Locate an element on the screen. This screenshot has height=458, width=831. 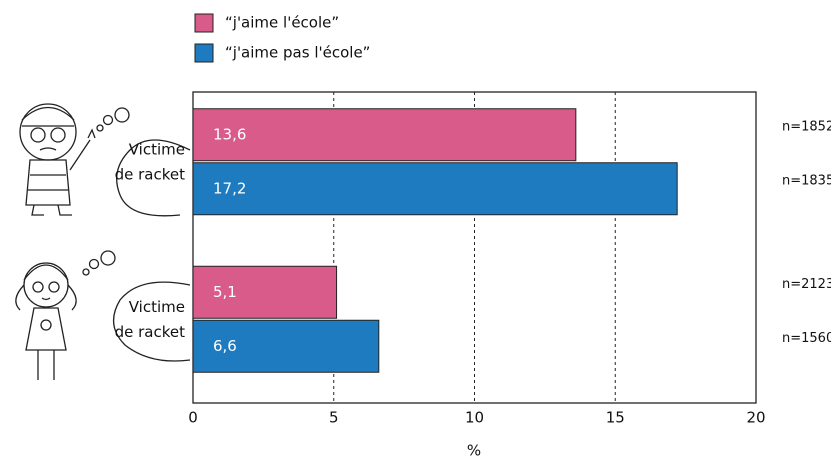
x-axis-label: % is located at coordinates (474, 450).